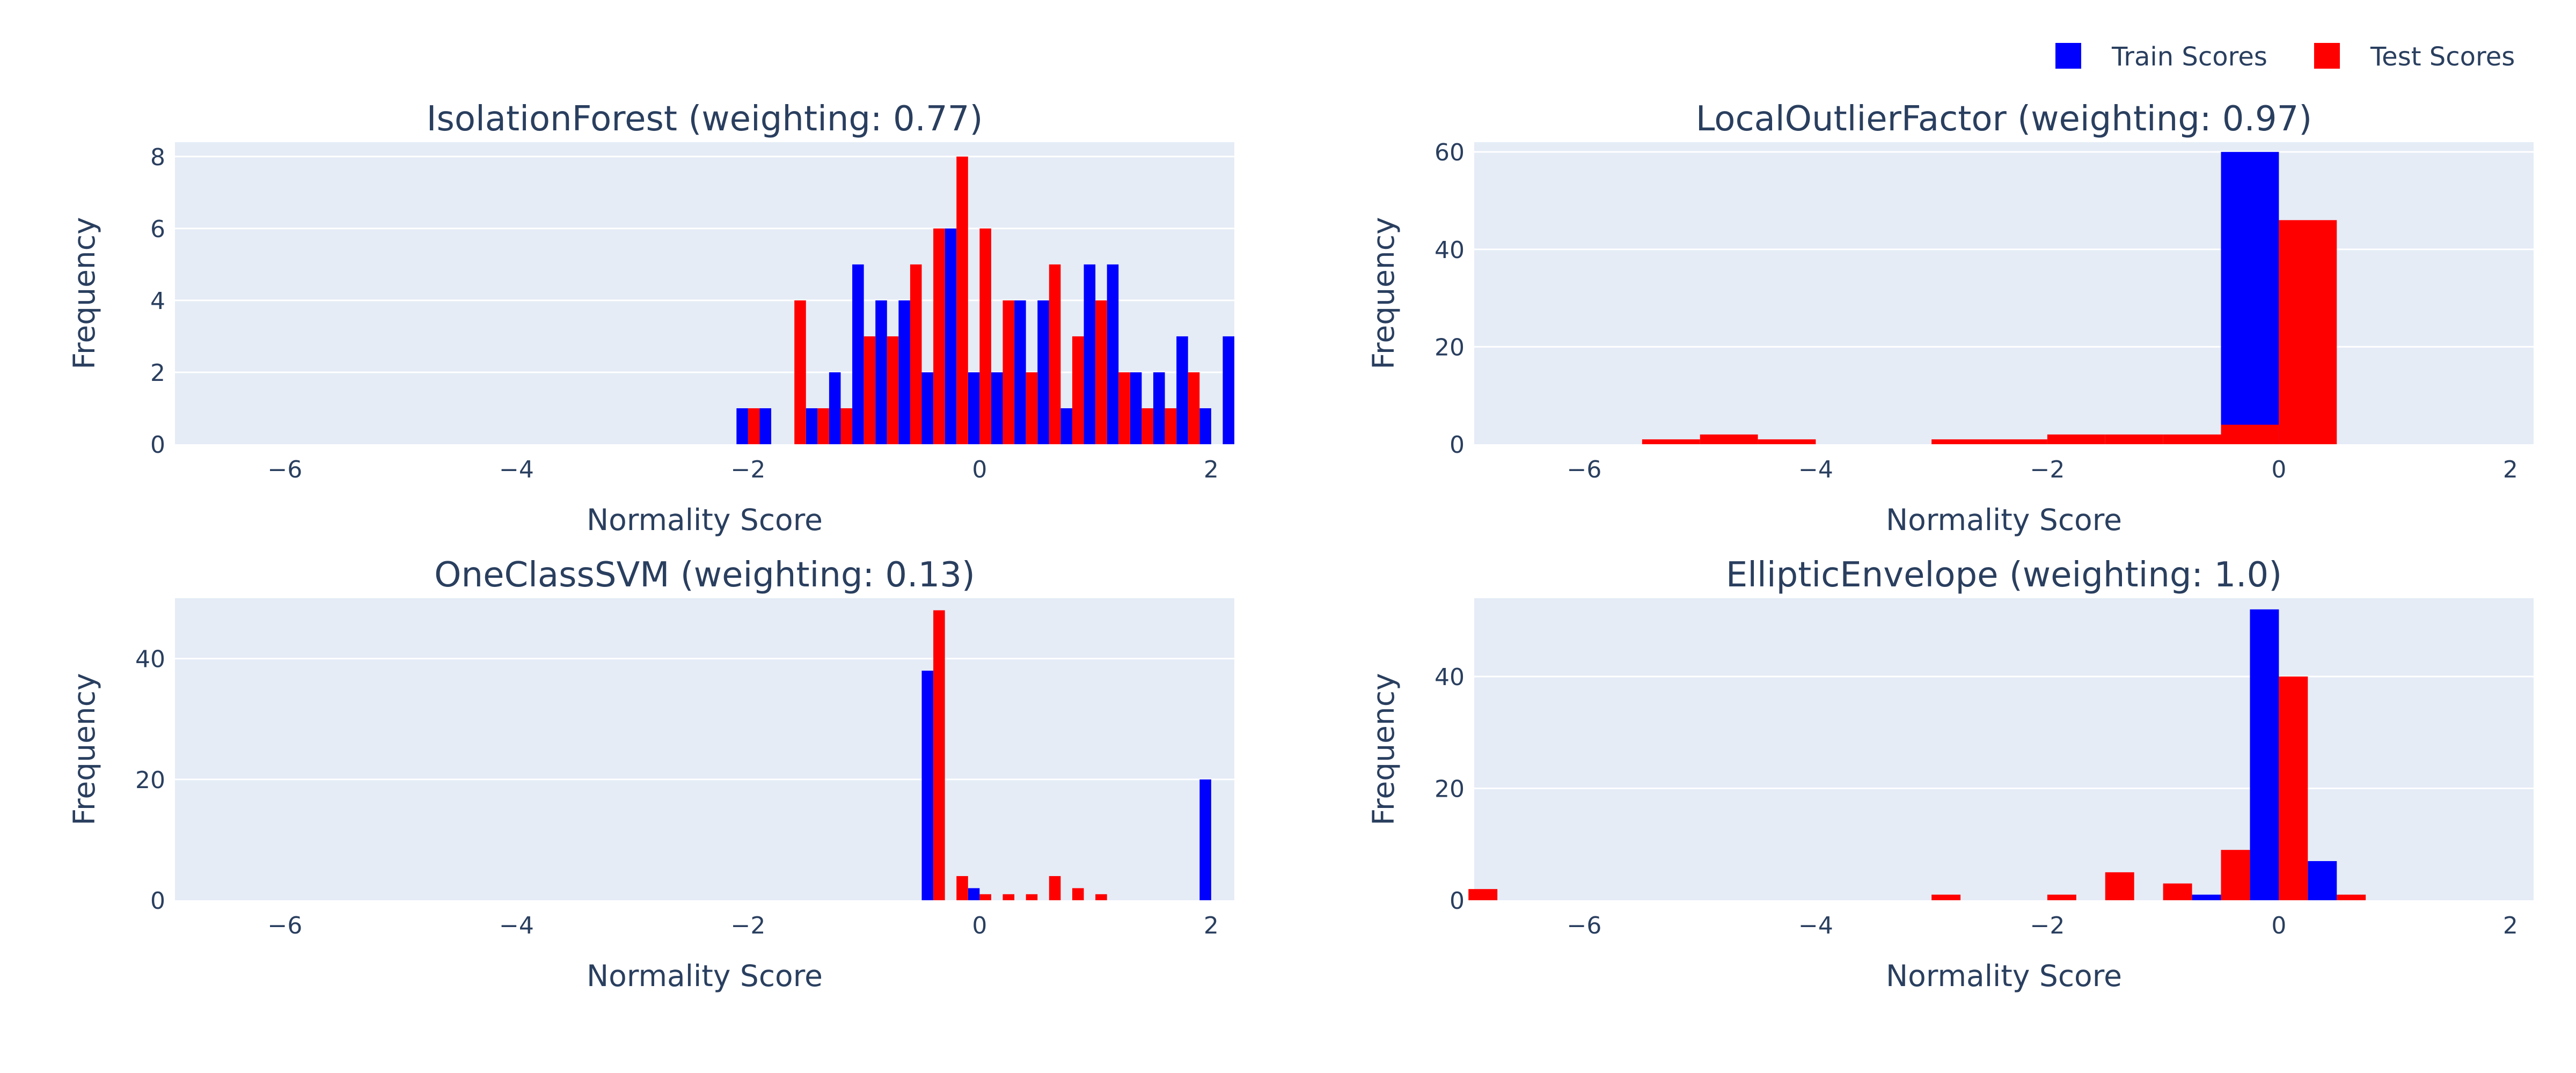  Describe the element at coordinates (2285, 57) in the screenshot. I see `legend: Train Scores Test Scores` at that location.